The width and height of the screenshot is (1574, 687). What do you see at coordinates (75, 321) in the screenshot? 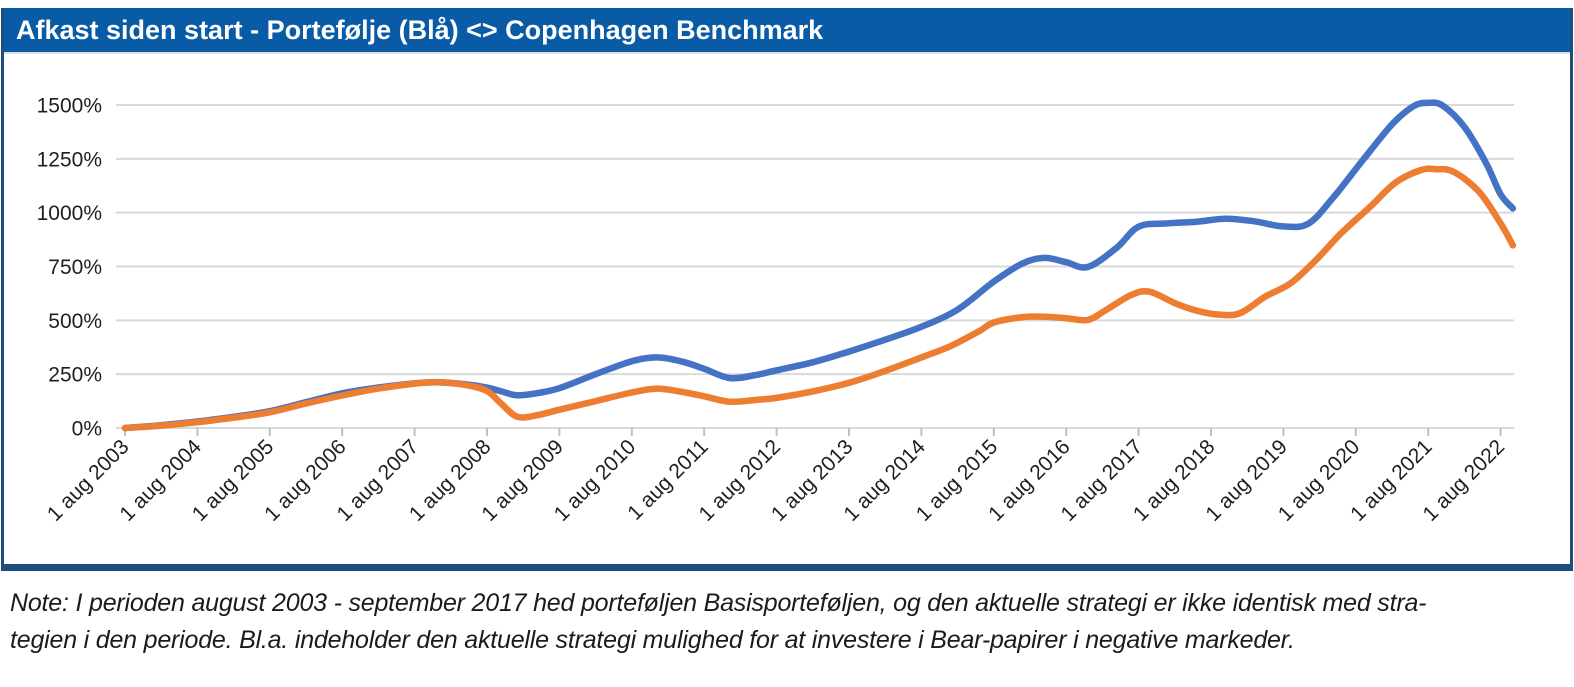
I see `y-tick-label: 500%` at bounding box center [75, 321].